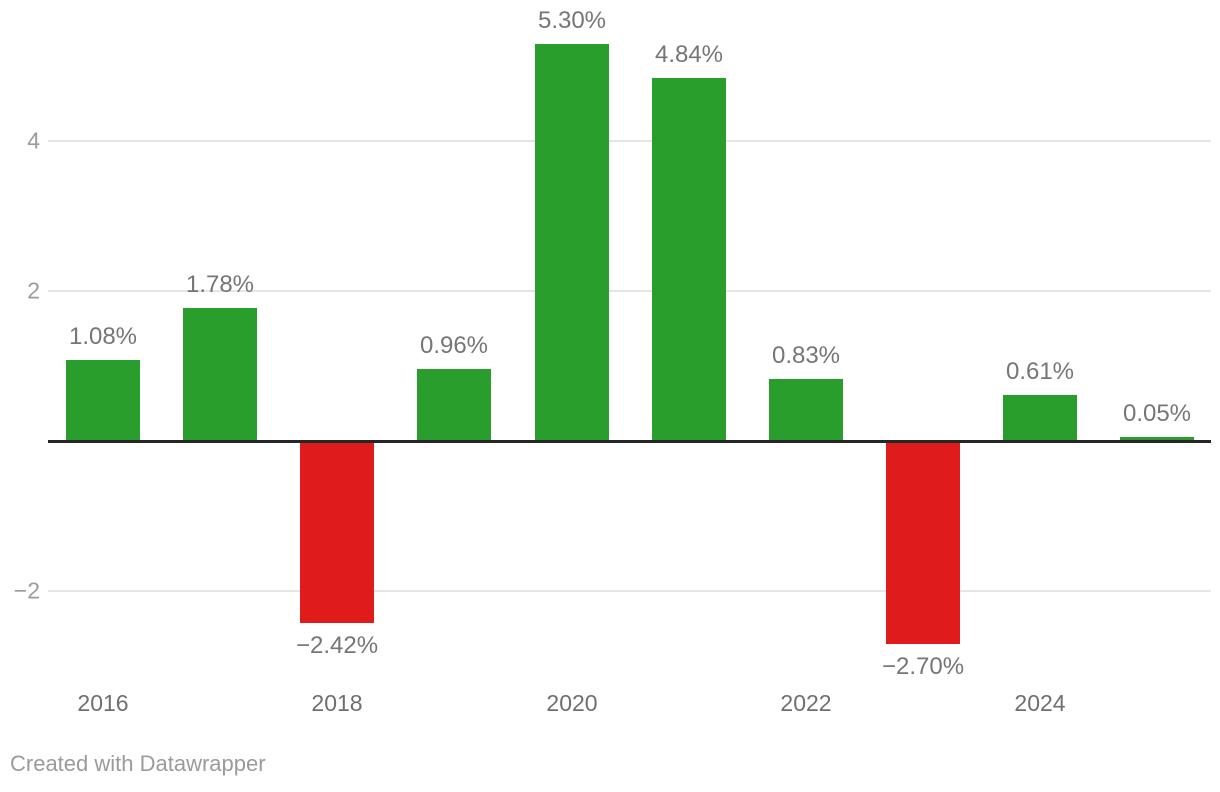 The image size is (1220, 792). What do you see at coordinates (454, 345) in the screenshot?
I see `value-label-2019: 0.96%` at bounding box center [454, 345].